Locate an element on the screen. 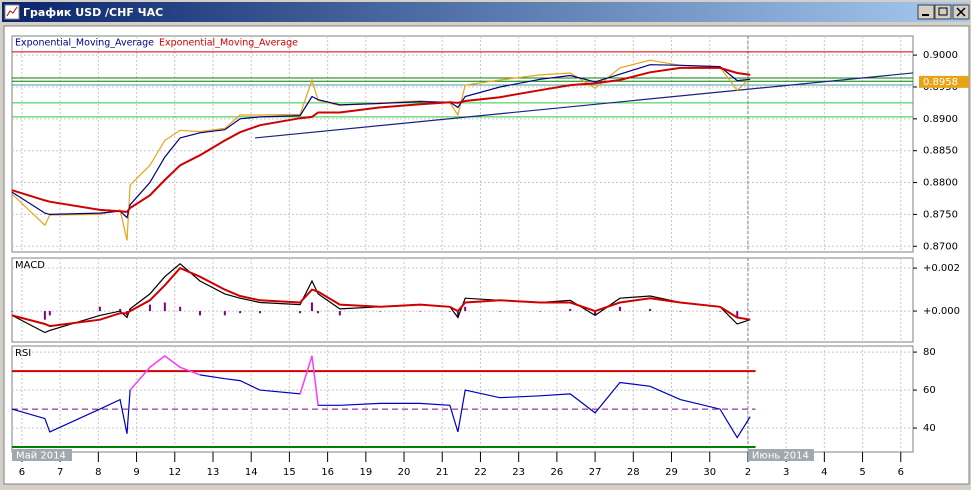 This screenshot has width=971, height=490. x-tick-label: 30 is located at coordinates (709, 472).